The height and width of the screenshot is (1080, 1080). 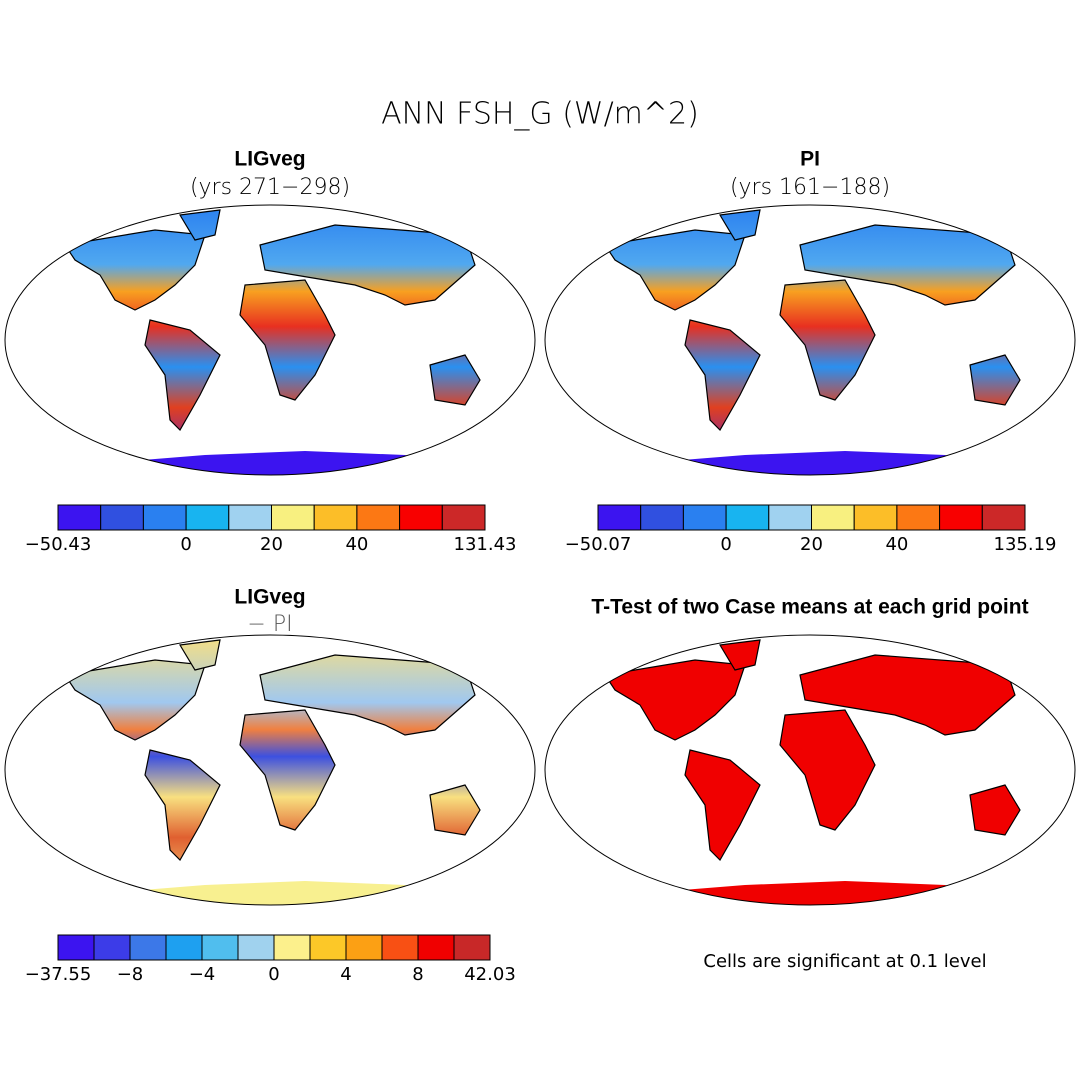 What do you see at coordinates (540, 114) in the screenshot?
I see `figure-title: ANN FSH_G (W/m^2)` at bounding box center [540, 114].